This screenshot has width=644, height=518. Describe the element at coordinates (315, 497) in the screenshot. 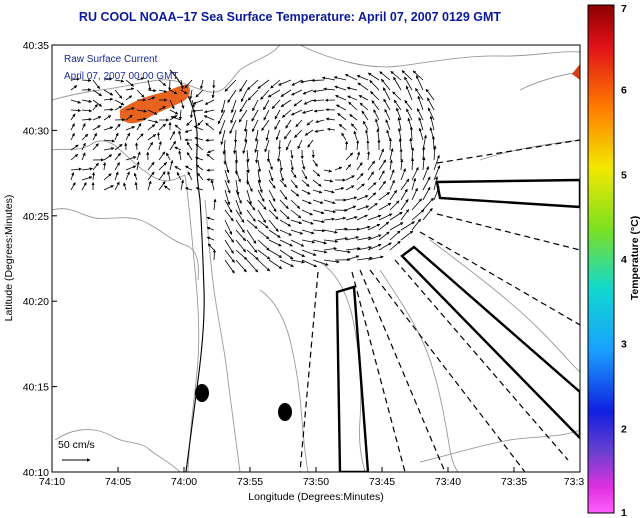

I see `x-axis-label: Longitude (Degrees:Minutes)` at that location.